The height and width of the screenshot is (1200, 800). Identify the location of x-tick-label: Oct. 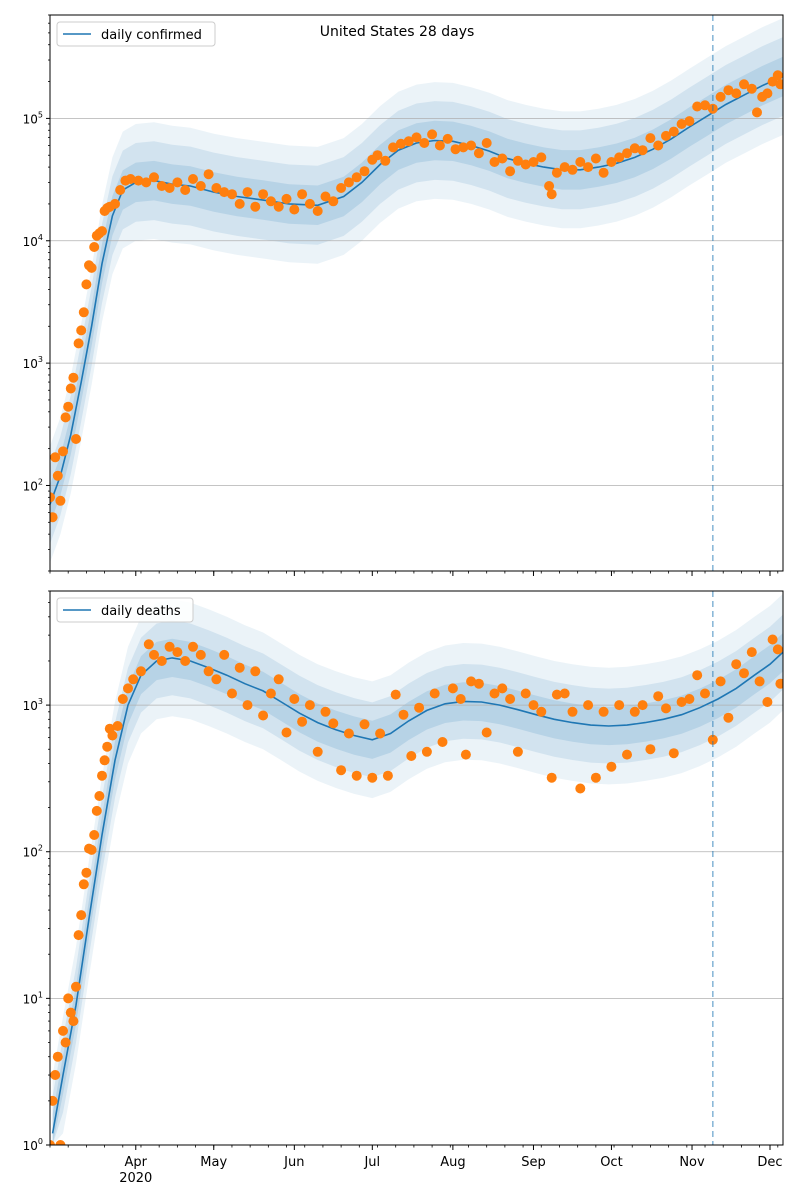
(611, 1162).